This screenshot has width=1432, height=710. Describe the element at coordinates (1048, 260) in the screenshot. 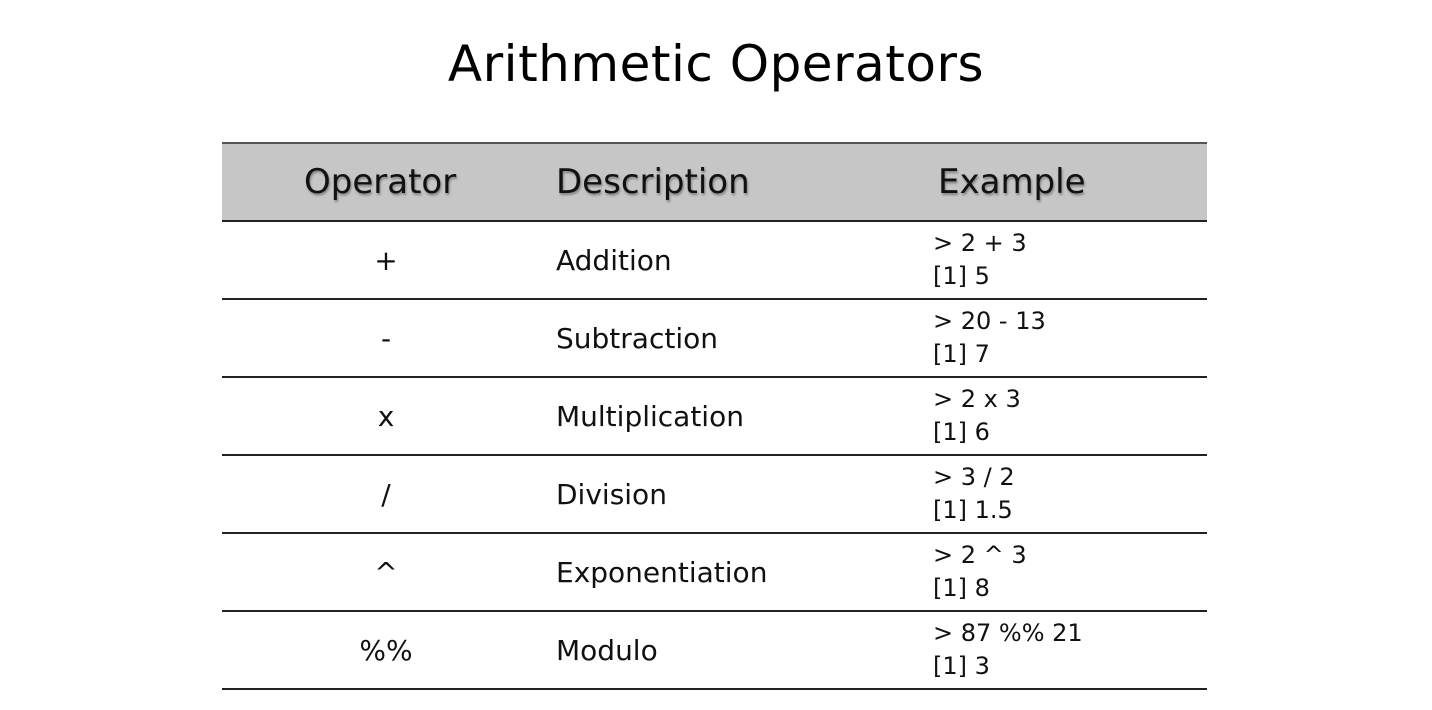

I see `example-cell: > 2 + 3 [1] 5` at that location.